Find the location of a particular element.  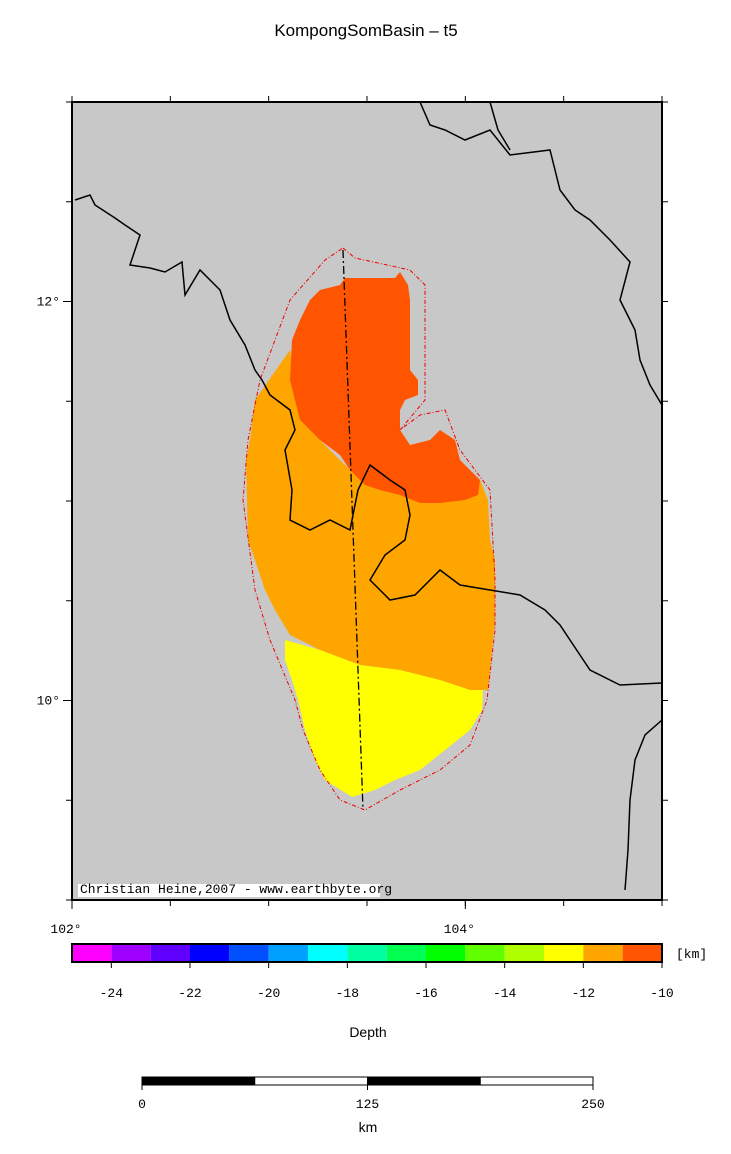

colorbar-tick-label: -24 is located at coordinates (112, 993).